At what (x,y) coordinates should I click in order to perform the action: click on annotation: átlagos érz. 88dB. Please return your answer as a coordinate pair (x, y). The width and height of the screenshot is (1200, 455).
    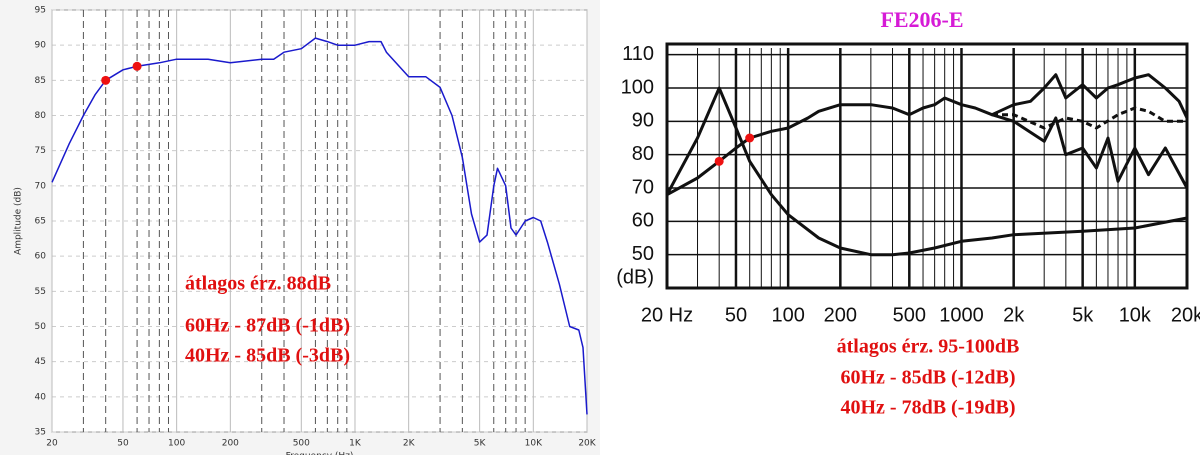
    Looking at the image, I should click on (258, 284).